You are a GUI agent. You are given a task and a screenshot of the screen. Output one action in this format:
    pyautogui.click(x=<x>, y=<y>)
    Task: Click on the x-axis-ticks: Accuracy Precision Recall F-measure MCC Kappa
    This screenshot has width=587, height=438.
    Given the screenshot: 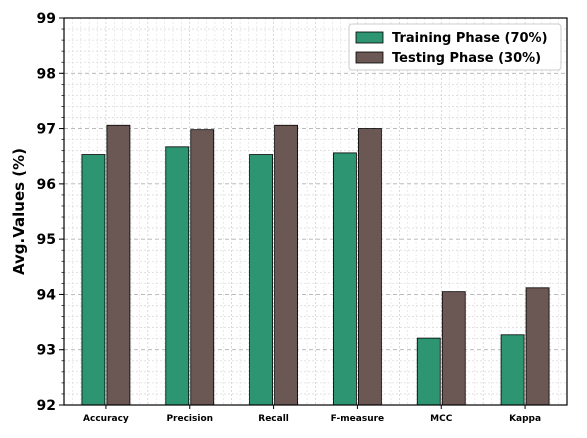 What is the action you would take?
    pyautogui.click(x=312, y=414)
    